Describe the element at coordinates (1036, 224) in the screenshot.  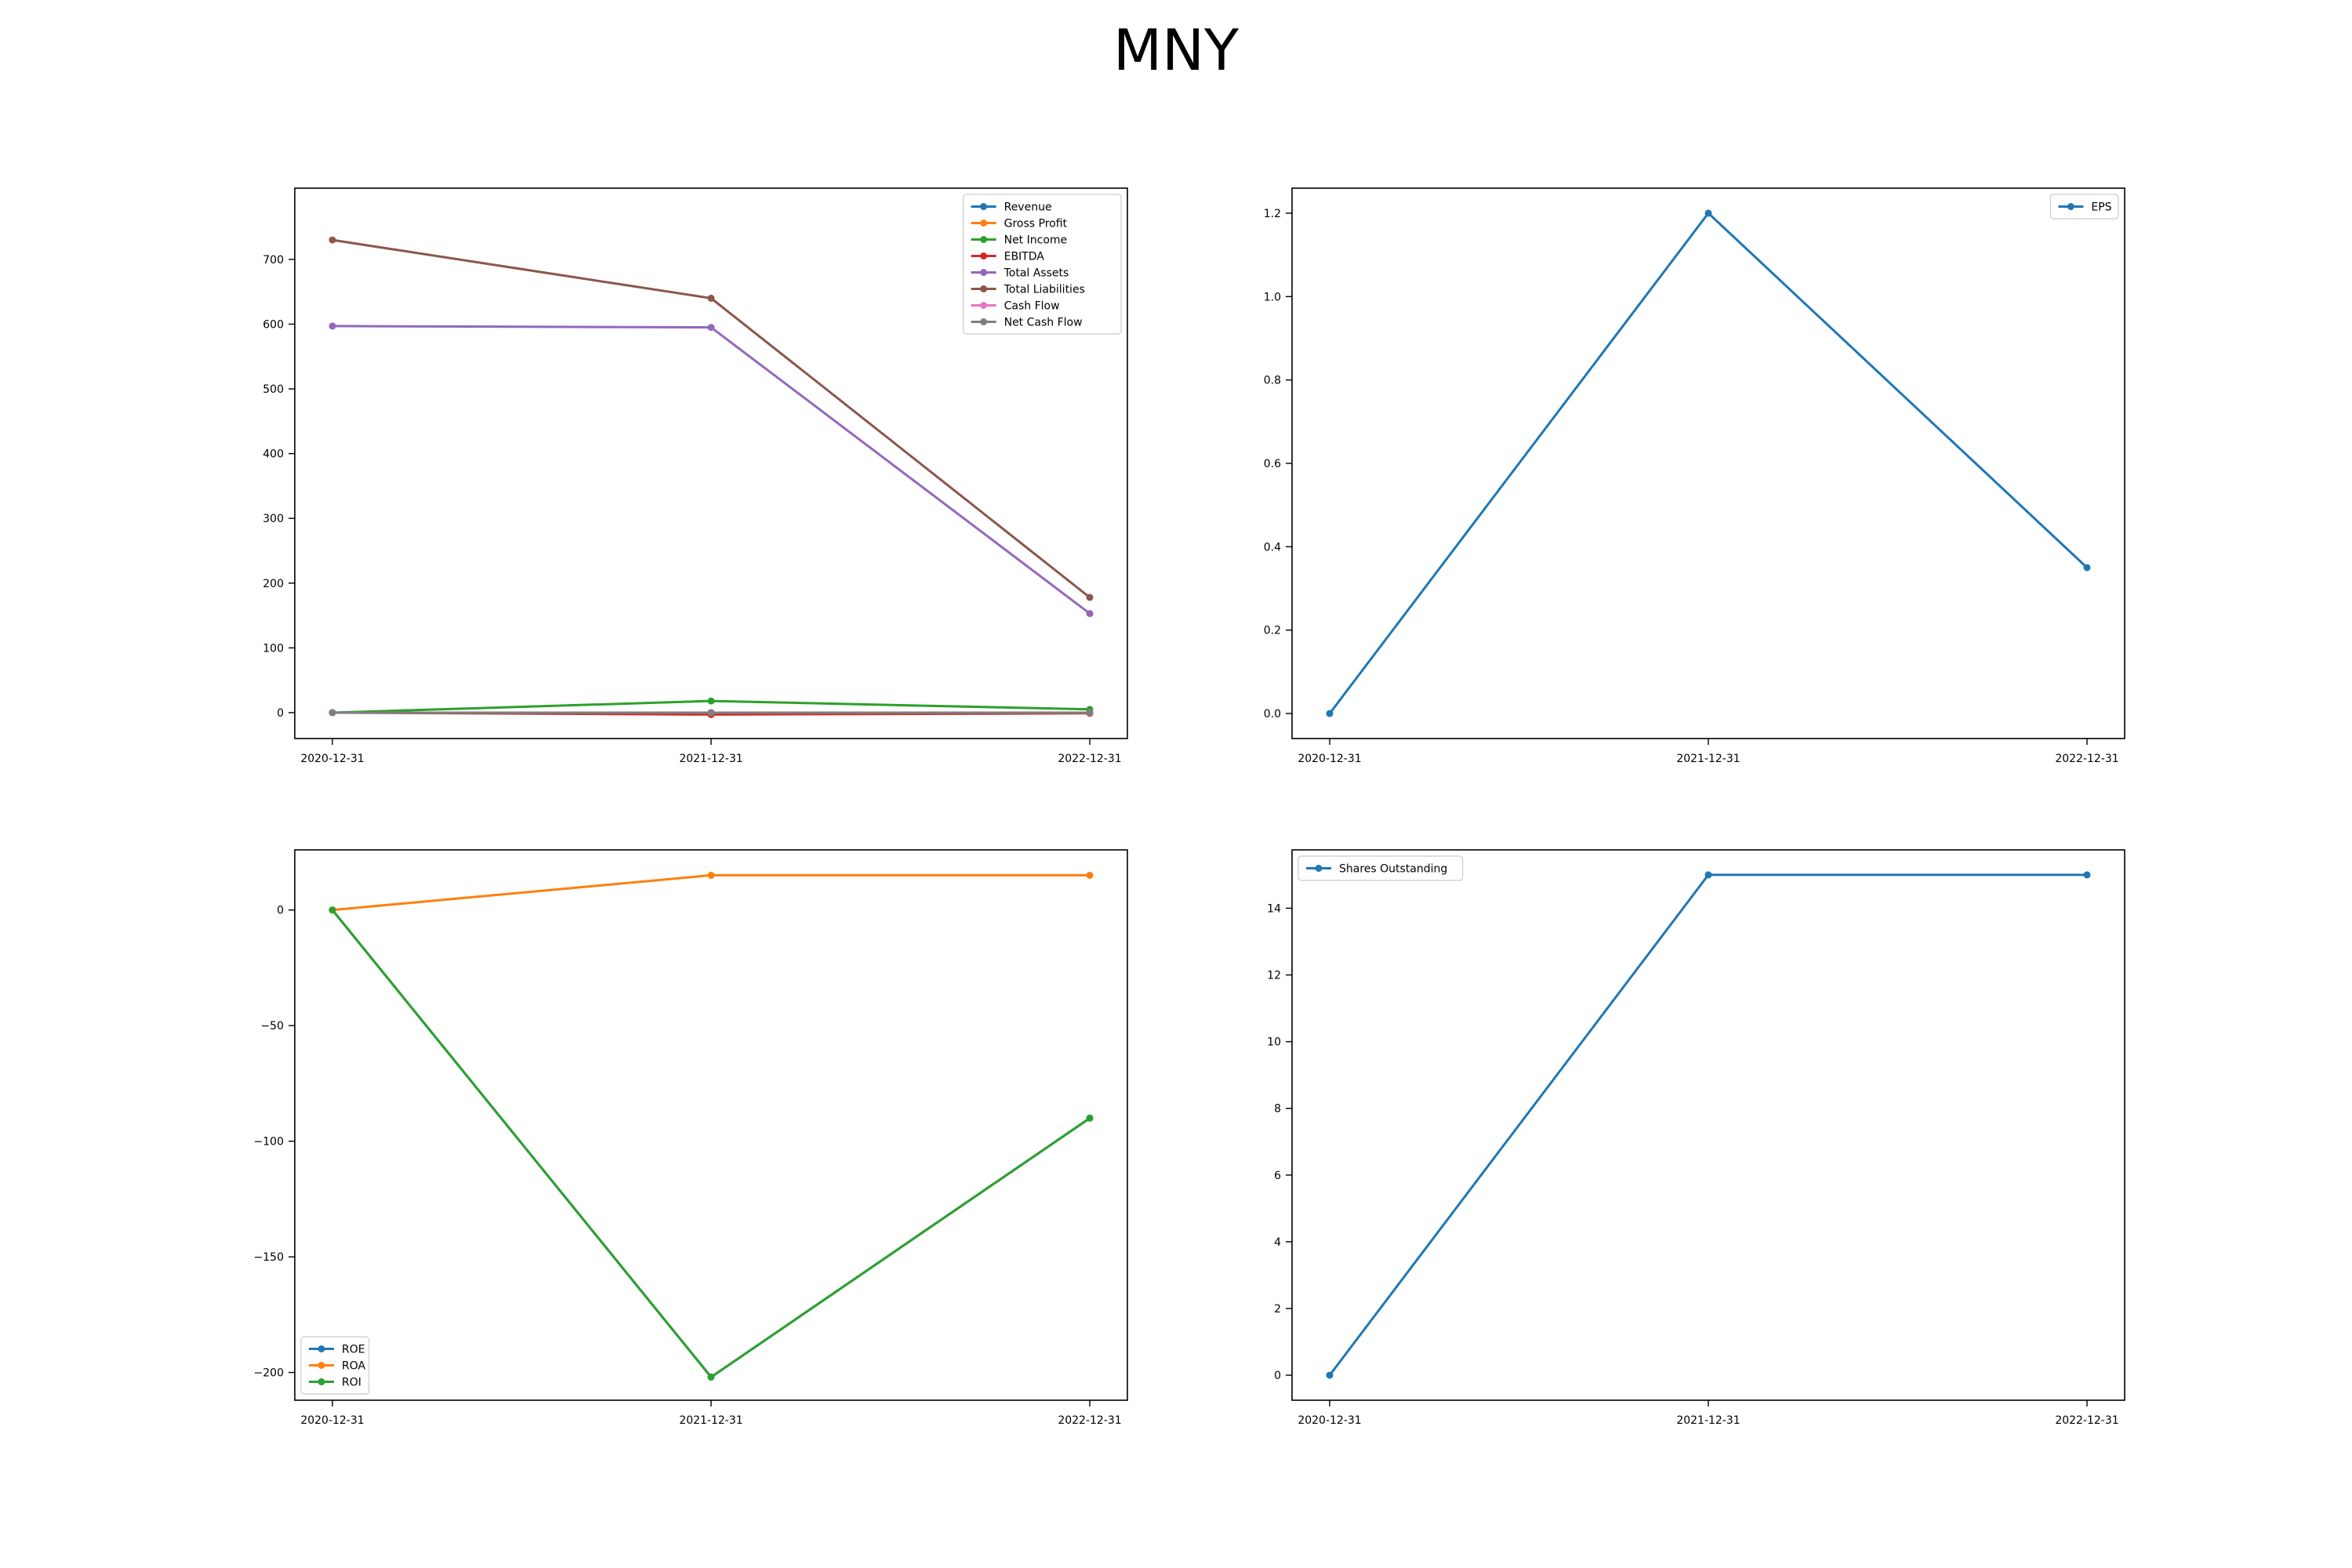
I see `legend-label: Gross Profit` at that location.